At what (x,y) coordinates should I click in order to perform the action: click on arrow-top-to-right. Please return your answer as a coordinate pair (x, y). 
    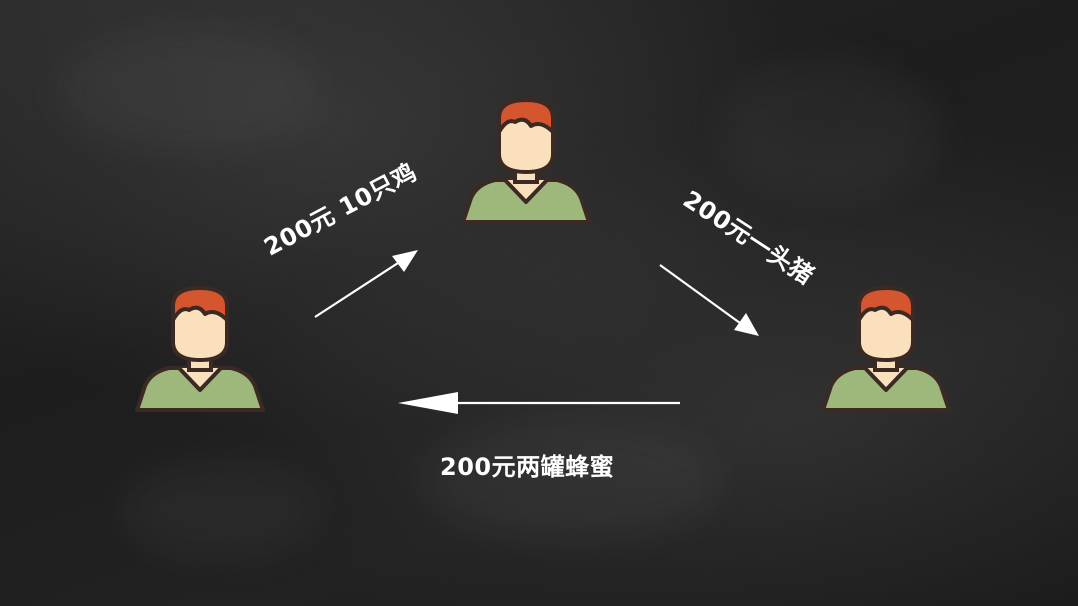
    Looking at the image, I should click on (709, 300).